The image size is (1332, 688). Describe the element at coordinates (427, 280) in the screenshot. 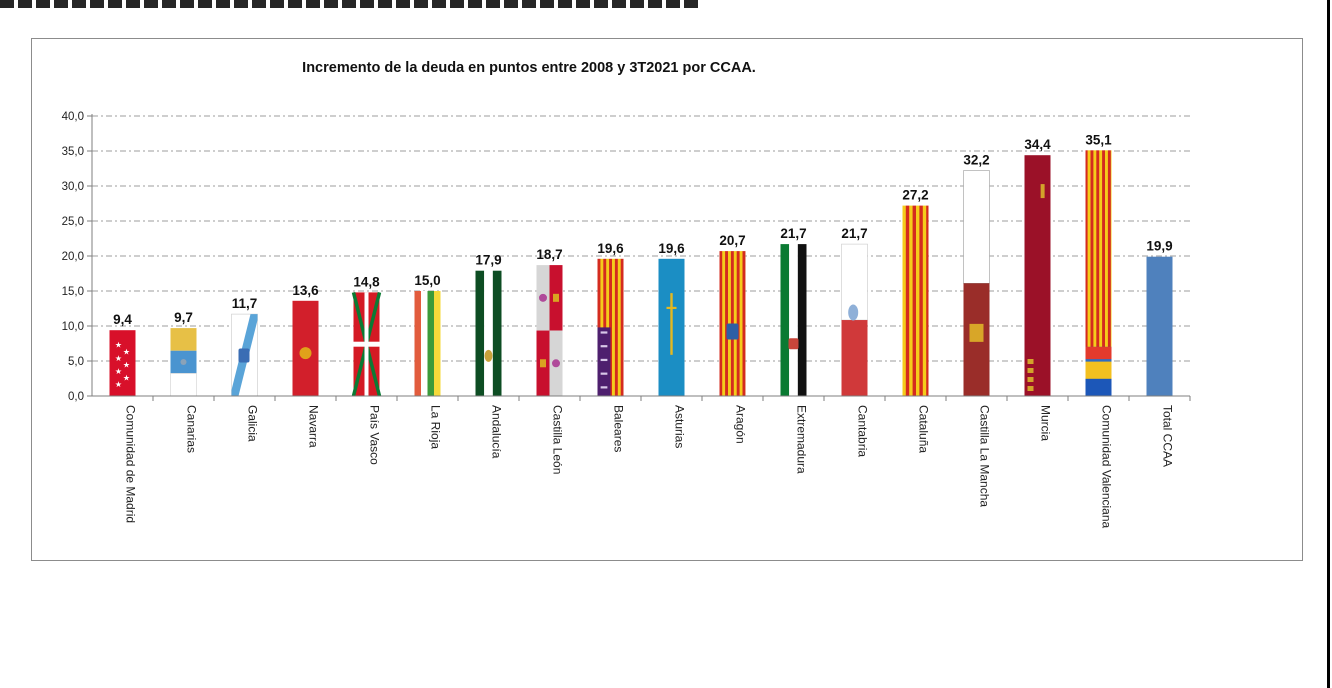

I see `data-label: 15,0` at that location.